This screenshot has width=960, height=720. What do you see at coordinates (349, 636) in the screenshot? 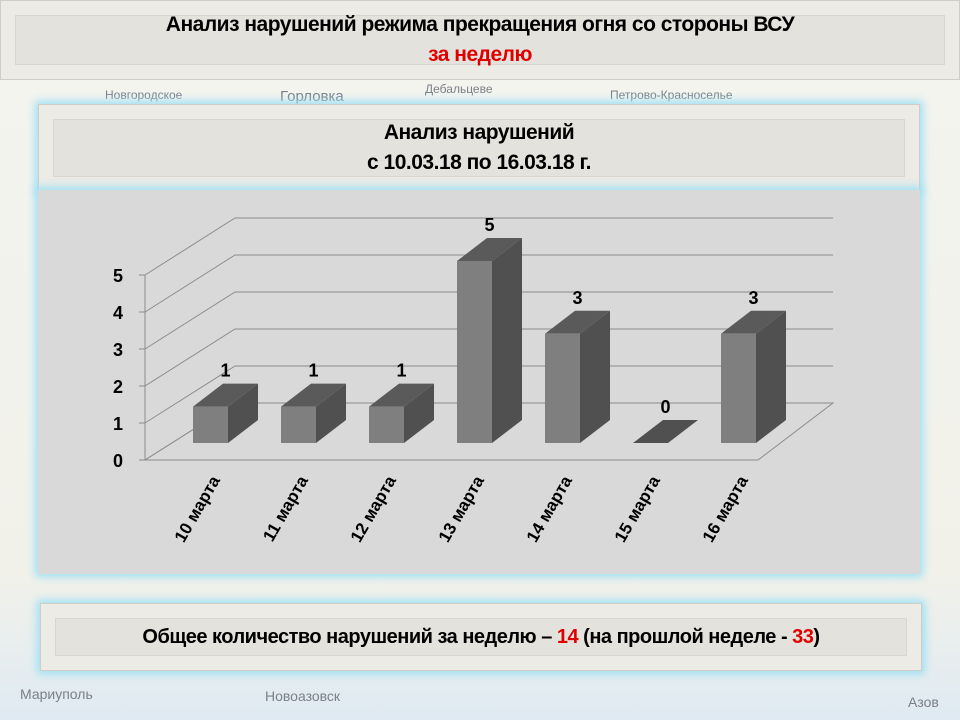
I see `summary-text: Общее количество нарушений за неделю –` at bounding box center [349, 636].